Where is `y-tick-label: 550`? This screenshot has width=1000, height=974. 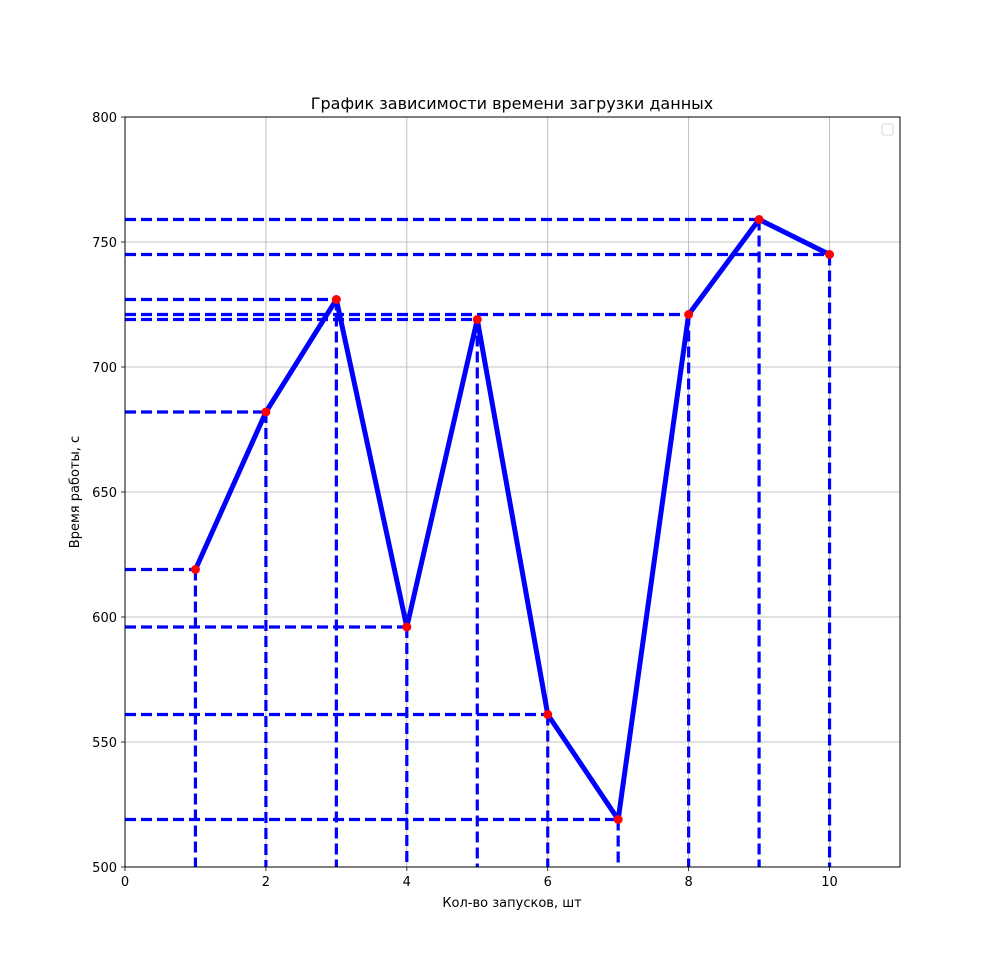
y-tick-label: 550 is located at coordinates (104, 743).